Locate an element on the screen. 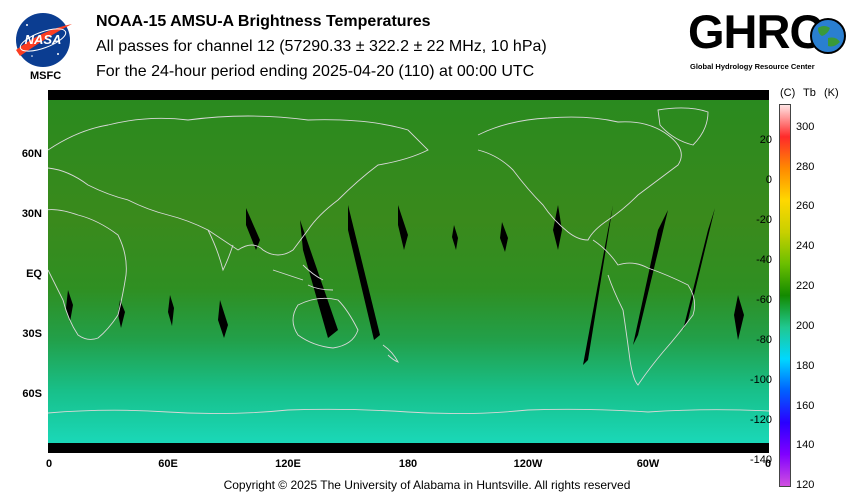 This screenshot has width=854, height=502. globe-icon is located at coordinates (828, 36).